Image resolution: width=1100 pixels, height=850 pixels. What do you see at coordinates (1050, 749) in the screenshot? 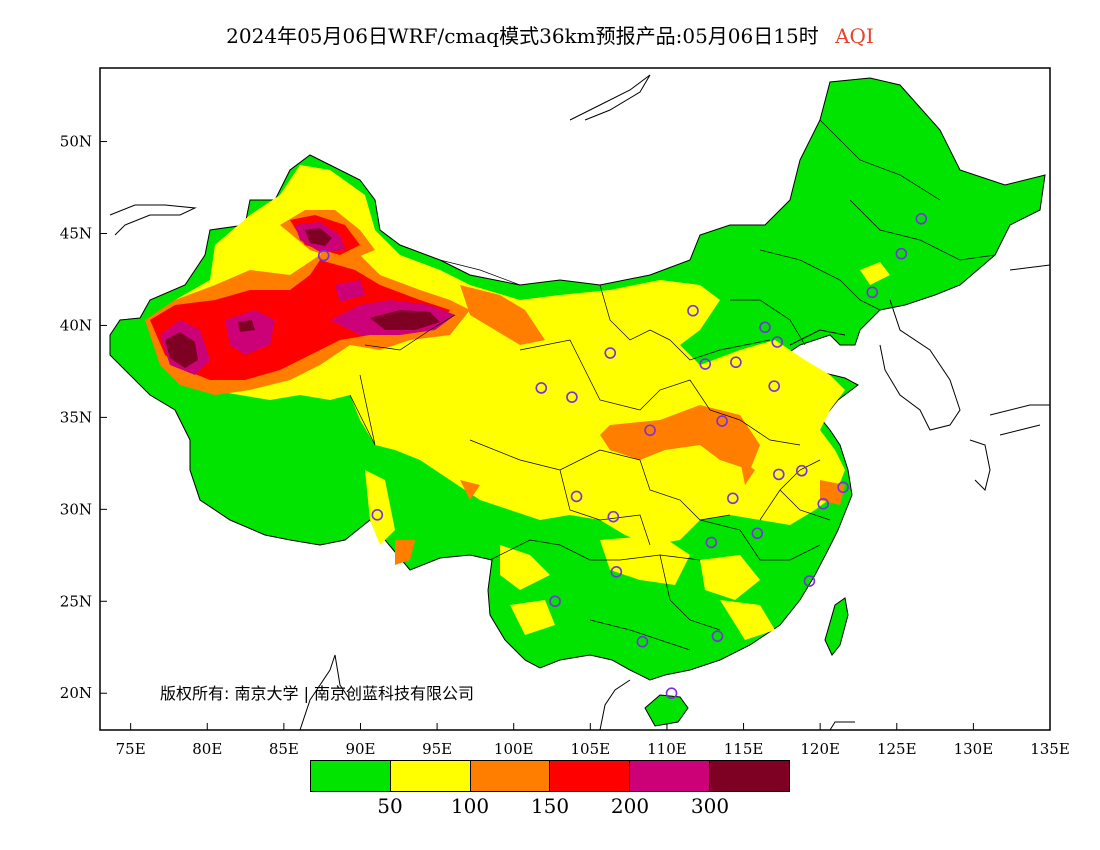
I see `lon-tick-label: 135E` at bounding box center [1050, 749].